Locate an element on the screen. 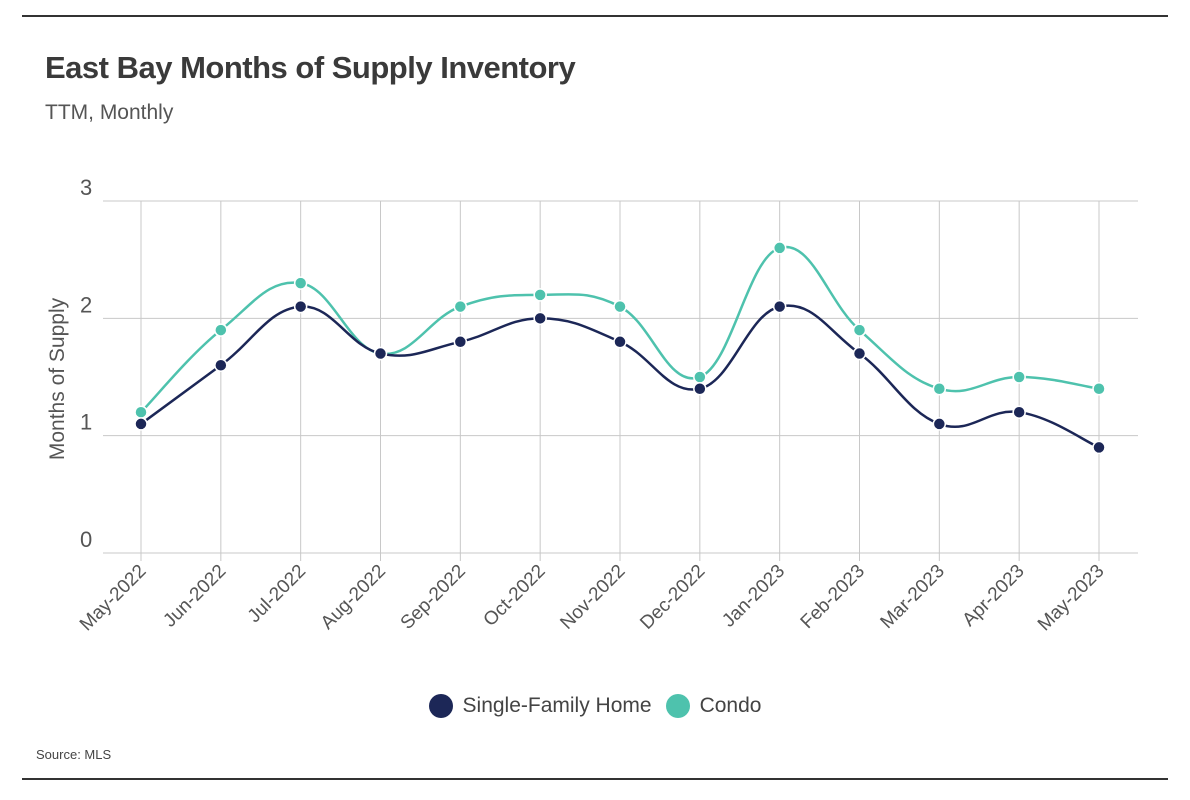  legend-swatch-single-family is located at coordinates (440, 706).